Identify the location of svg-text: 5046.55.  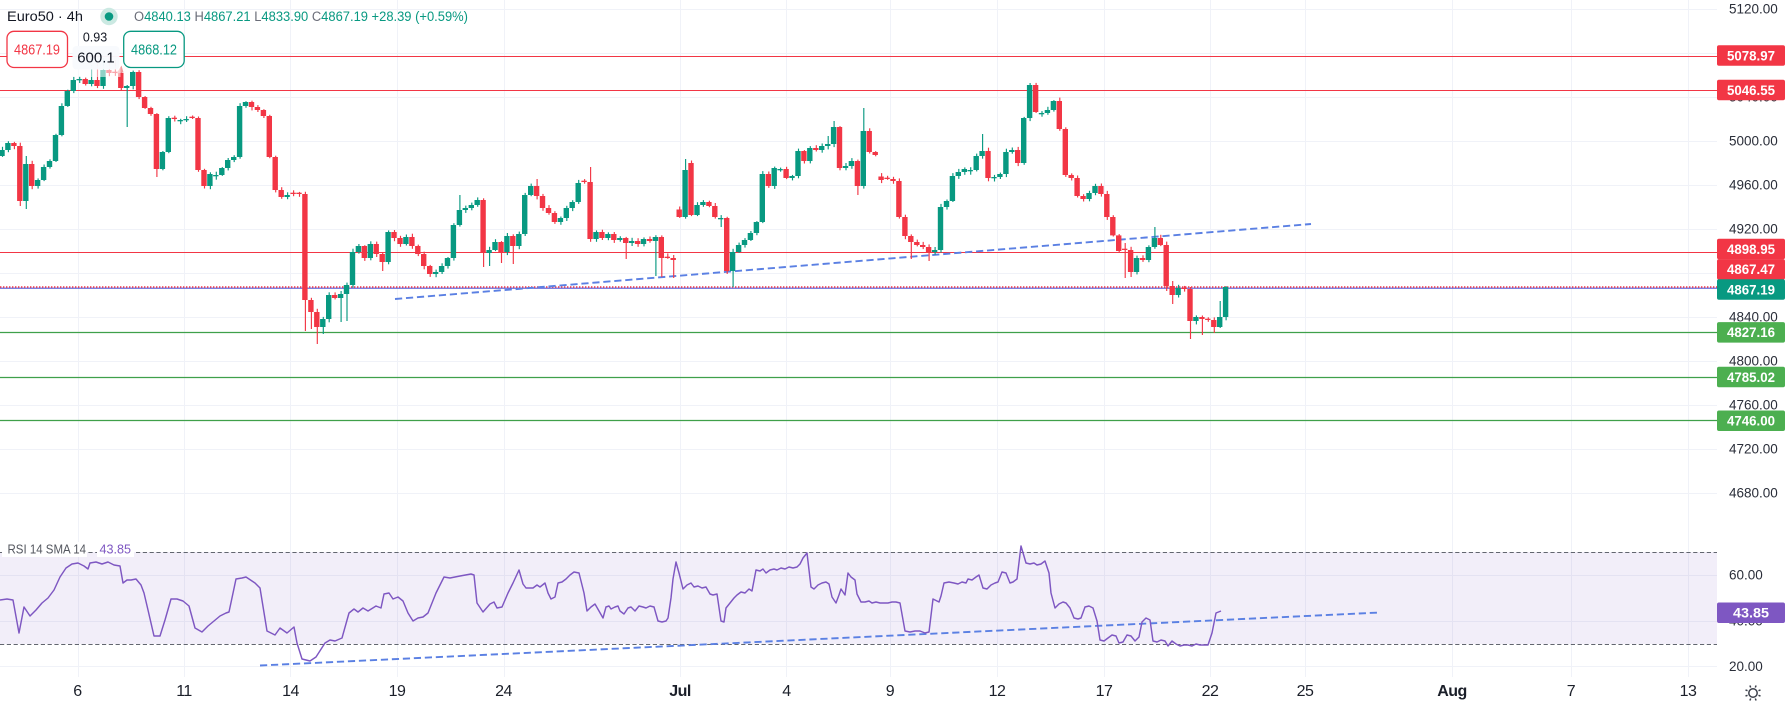
(1751, 90).